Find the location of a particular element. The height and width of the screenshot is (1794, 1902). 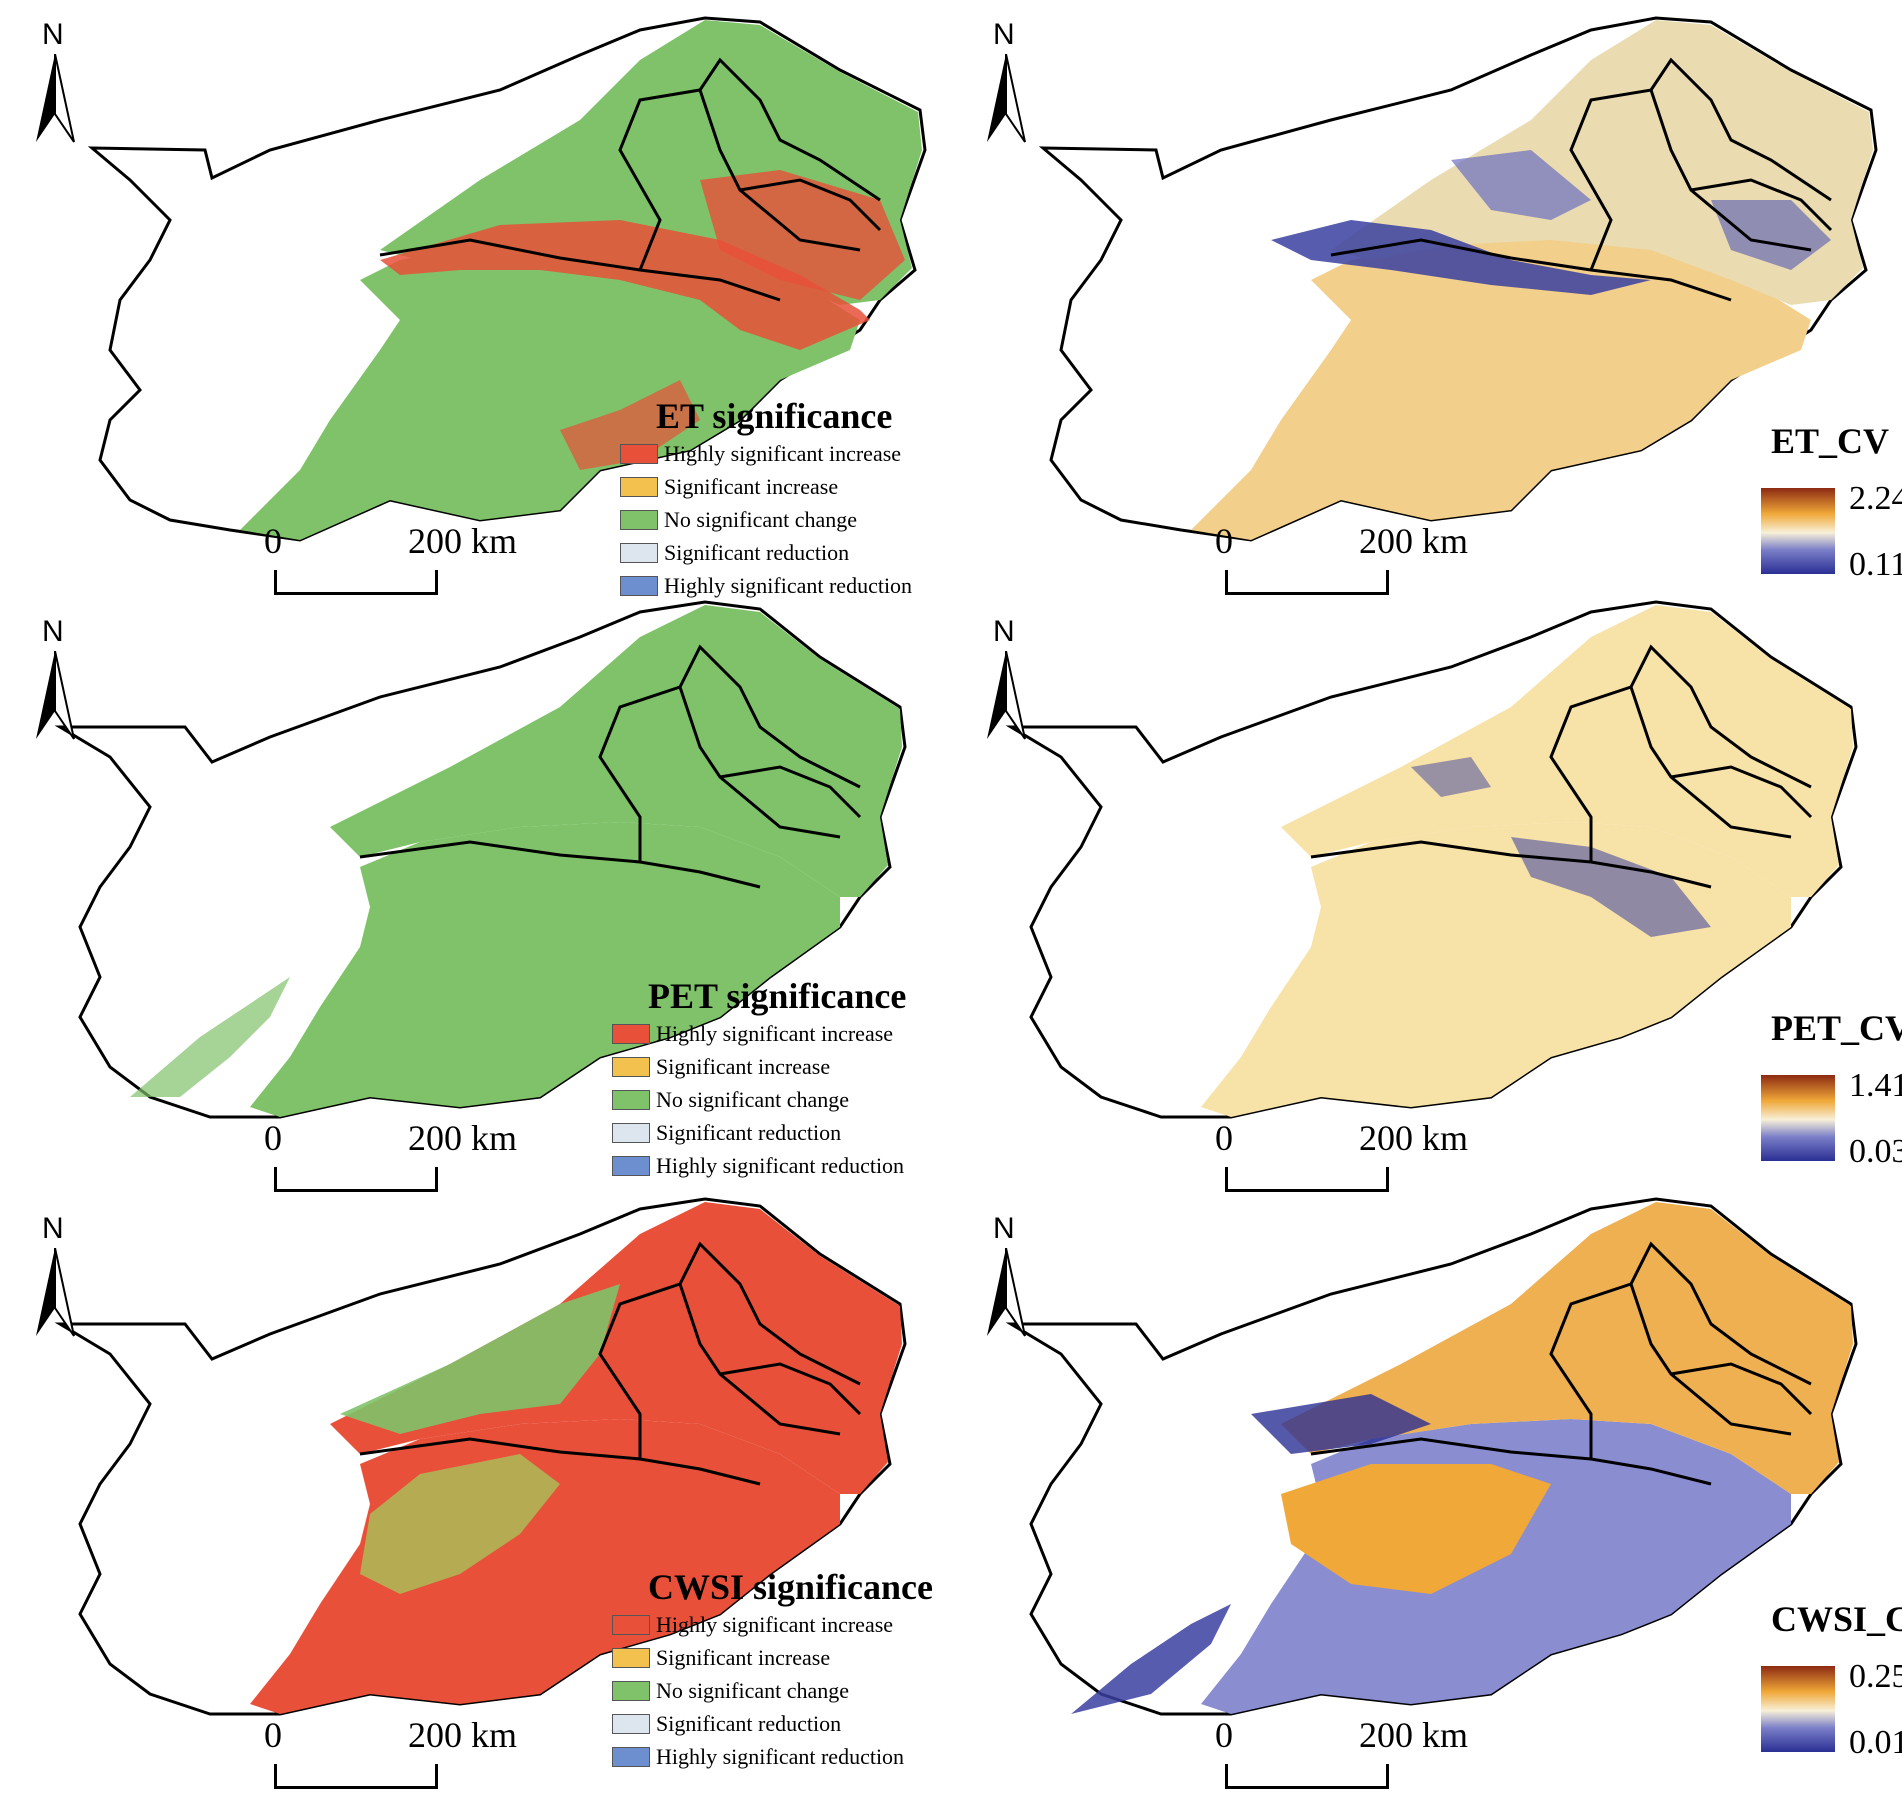

cwsi-cv-legend: CWSI_CV 0.25 0.01 is located at coordinates (1811, 1679).